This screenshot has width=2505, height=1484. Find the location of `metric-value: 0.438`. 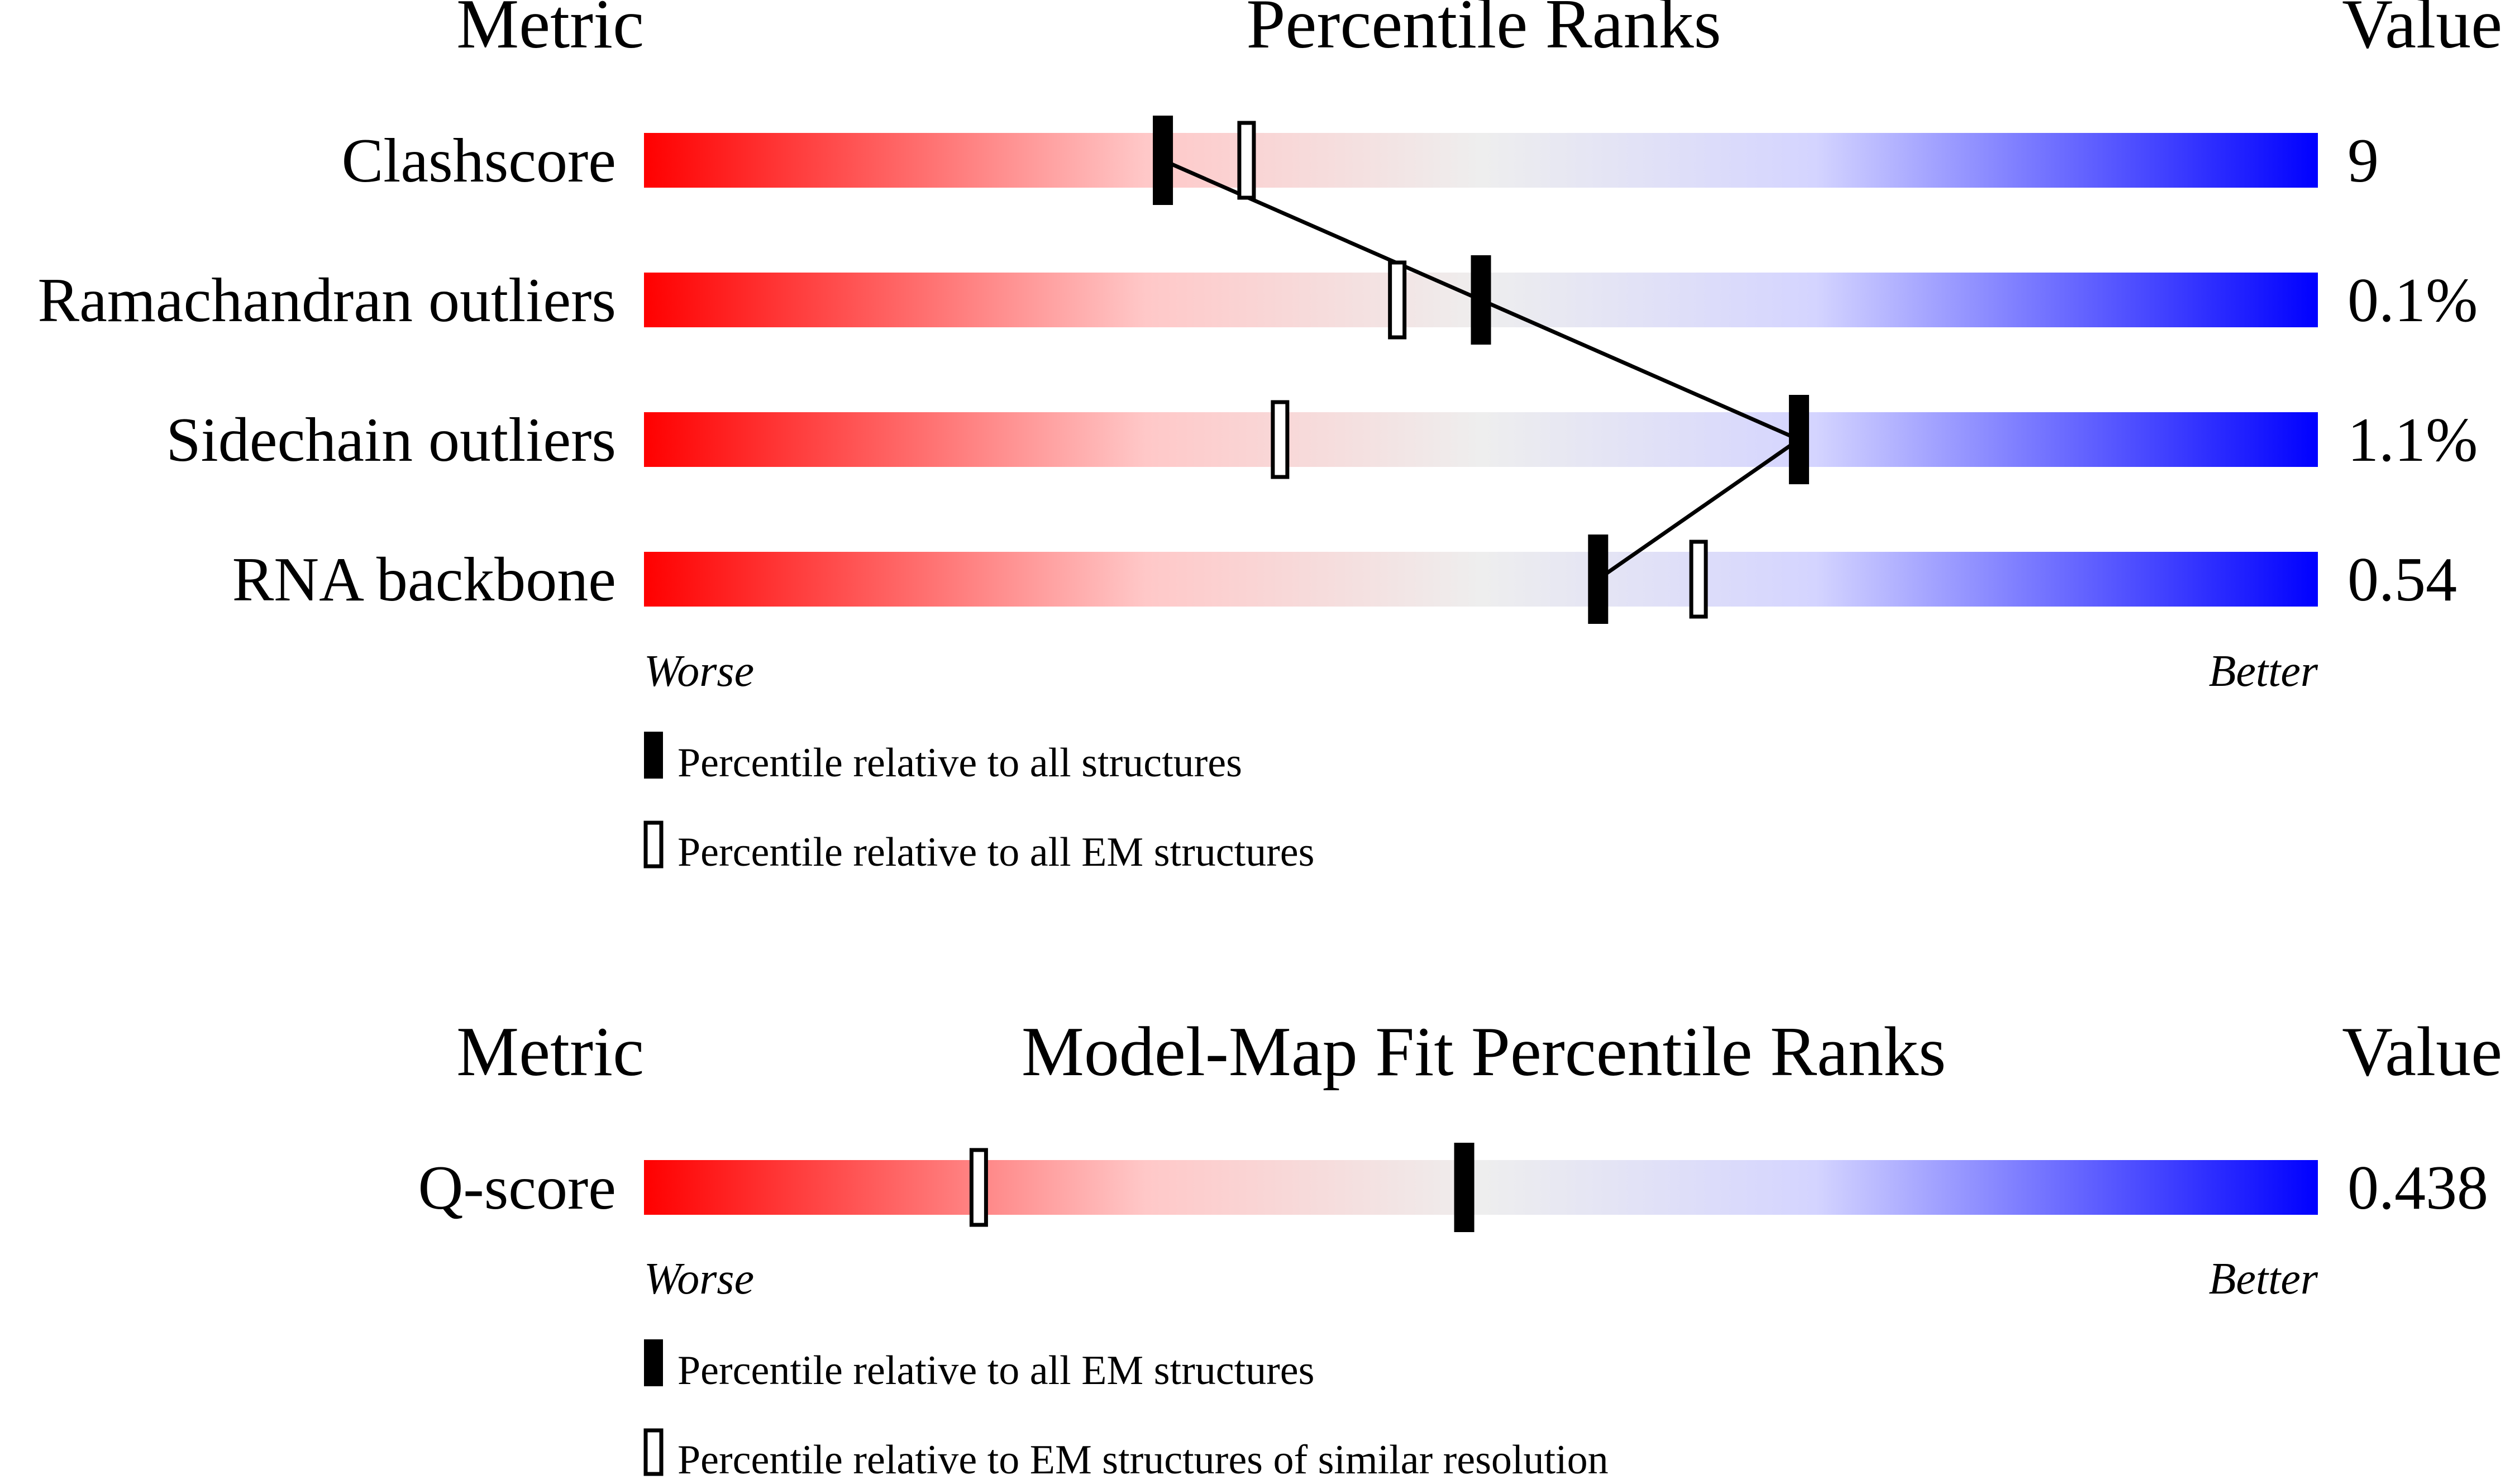

metric-value: 0.438 is located at coordinates (2417, 1188).